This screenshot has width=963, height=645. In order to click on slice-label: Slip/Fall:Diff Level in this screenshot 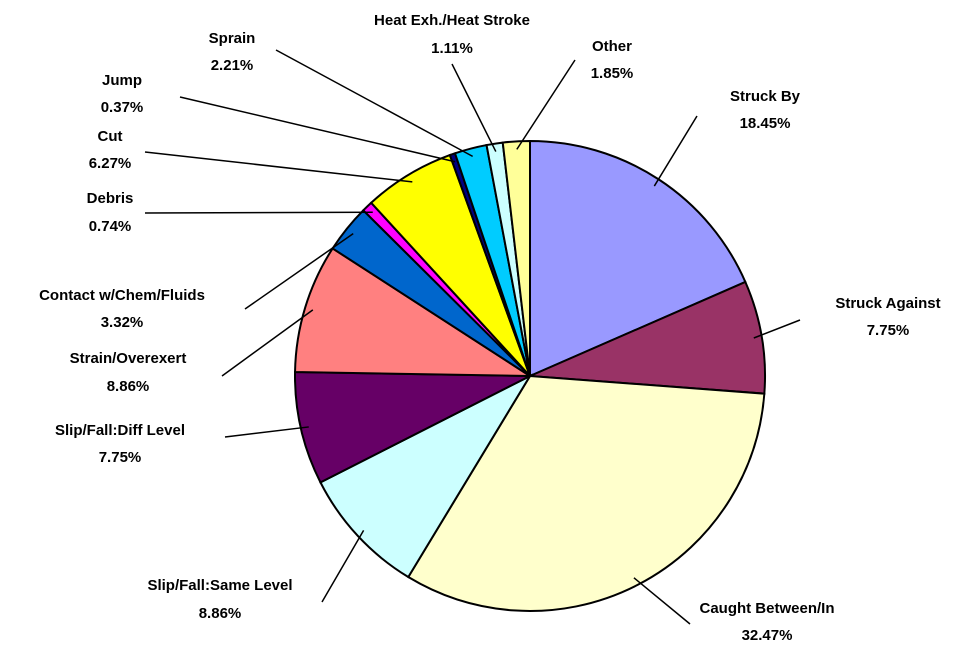, I will do `click(120, 430)`.